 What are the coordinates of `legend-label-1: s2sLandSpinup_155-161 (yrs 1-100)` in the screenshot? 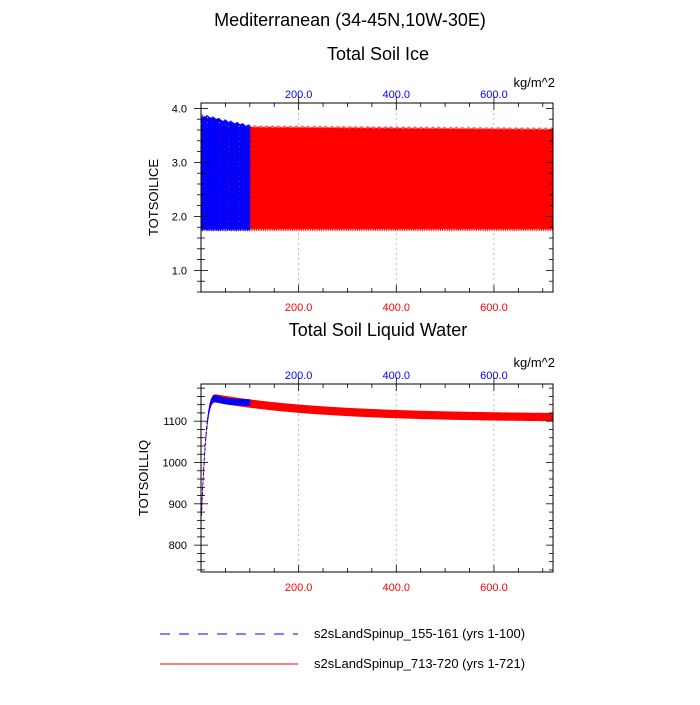 It's located at (419, 633).